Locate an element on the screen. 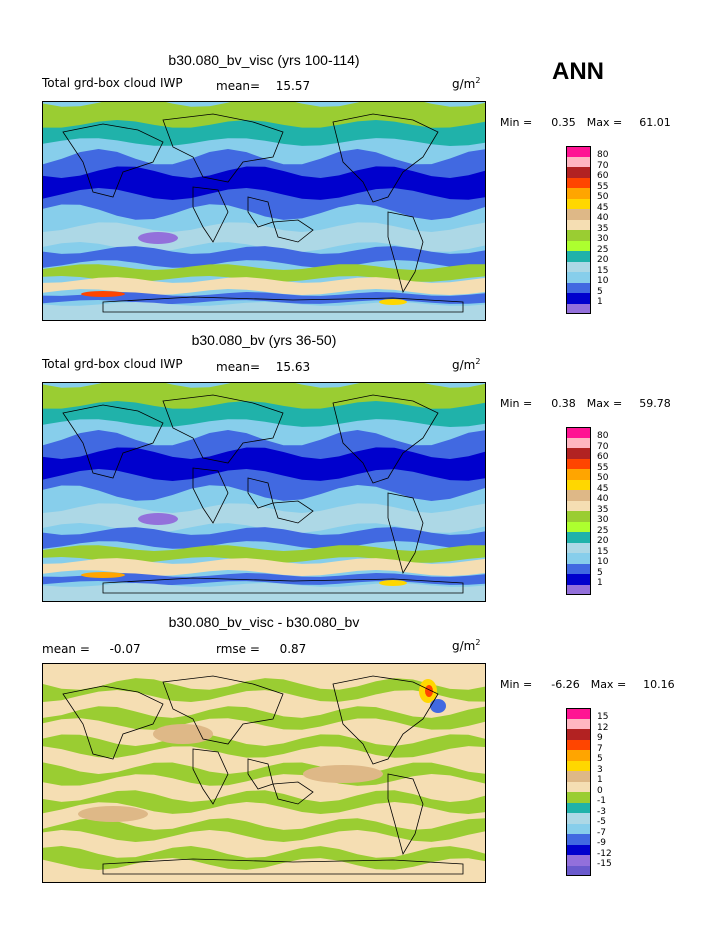  colorbar-swatch: 70 is located at coordinates (596, 163).